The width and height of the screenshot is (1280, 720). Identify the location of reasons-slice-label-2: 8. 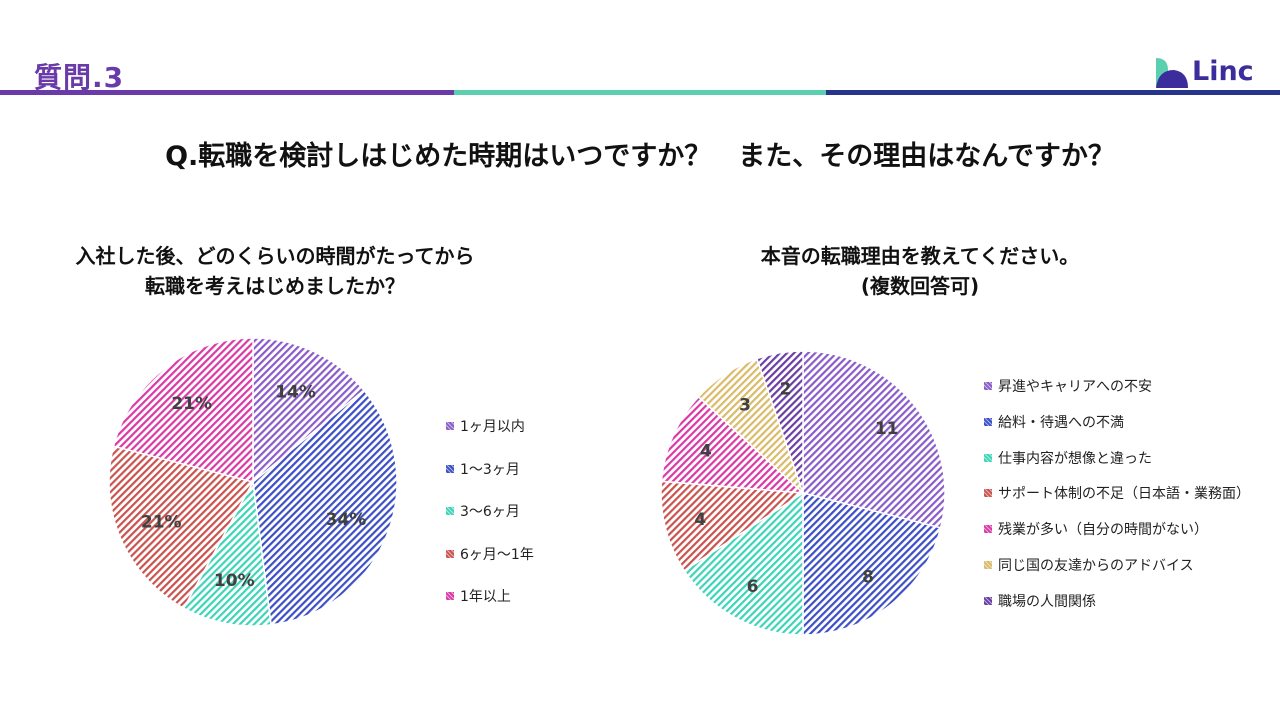
(868, 578).